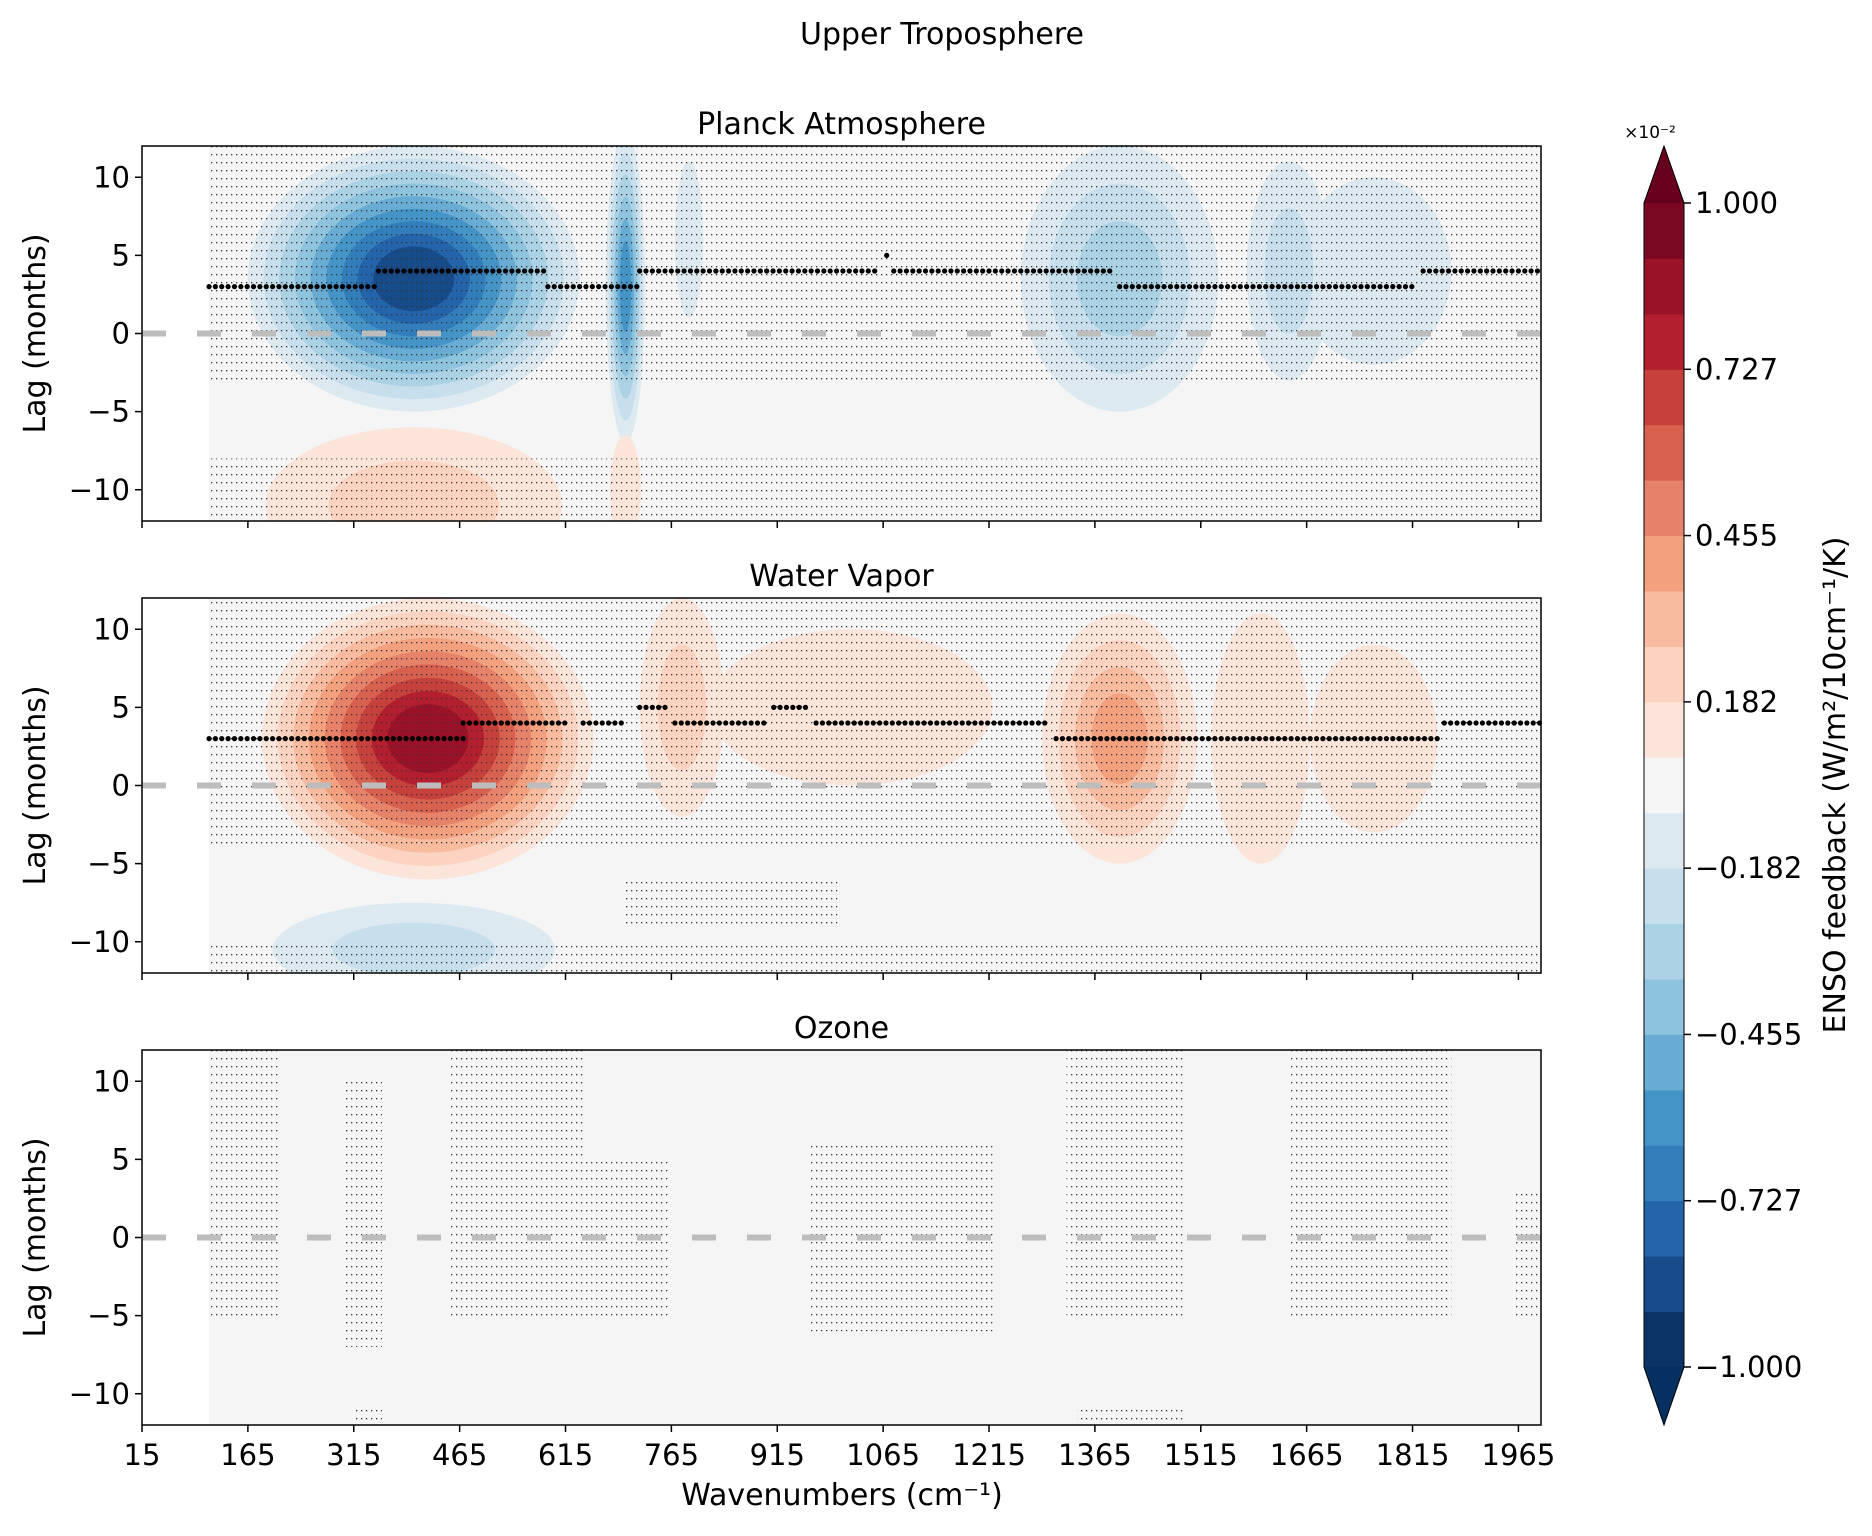 The width and height of the screenshot is (1872, 1536). I want to click on colorbar-tick-label: −0.455, so click(1748, 1034).